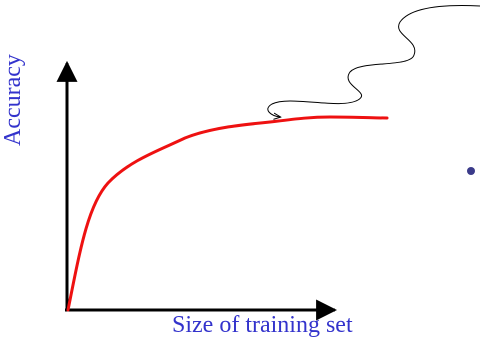 The image size is (480, 355). I want to click on y-axis-label: Accuracy, so click(13, 100).